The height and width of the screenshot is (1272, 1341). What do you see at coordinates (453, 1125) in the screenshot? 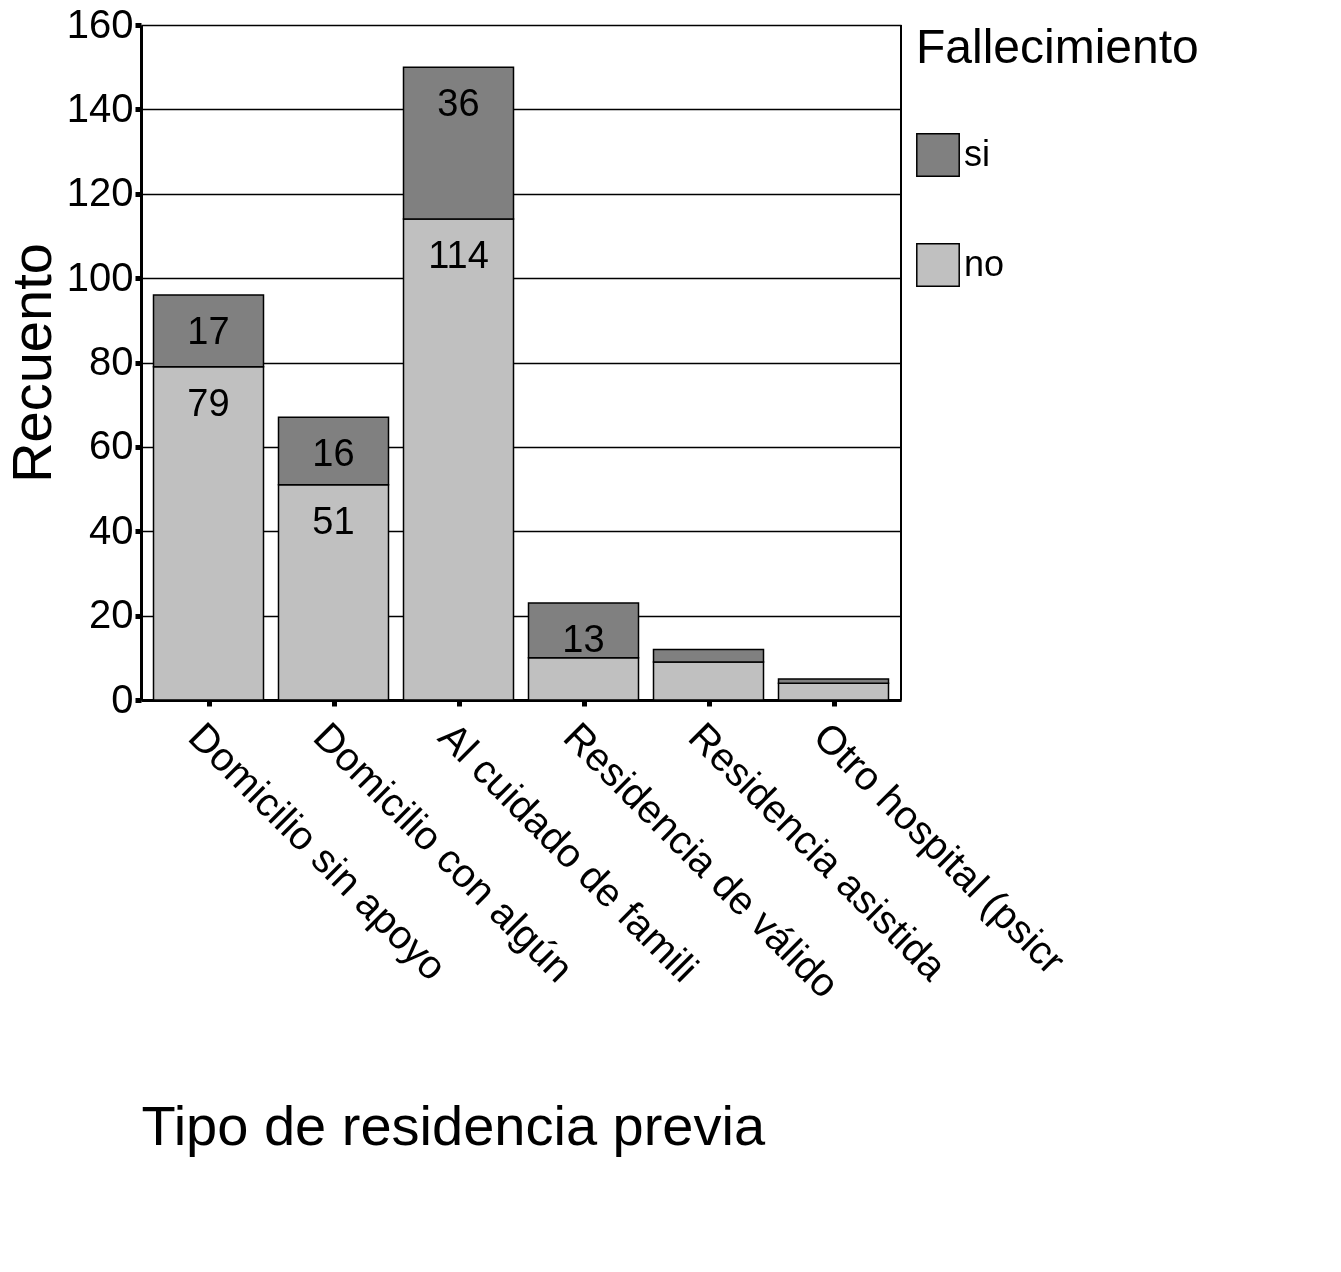
I see `x-axis-title: Tipo de residencia previa` at bounding box center [453, 1125].